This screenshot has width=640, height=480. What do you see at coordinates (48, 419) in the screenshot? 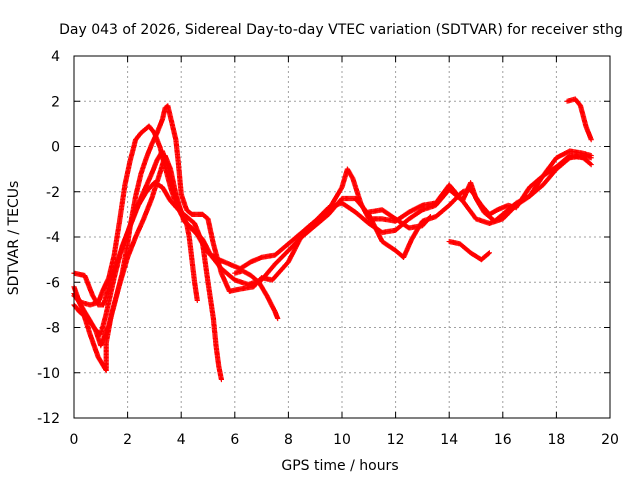
I see `y-tick-label: -12` at bounding box center [48, 419].